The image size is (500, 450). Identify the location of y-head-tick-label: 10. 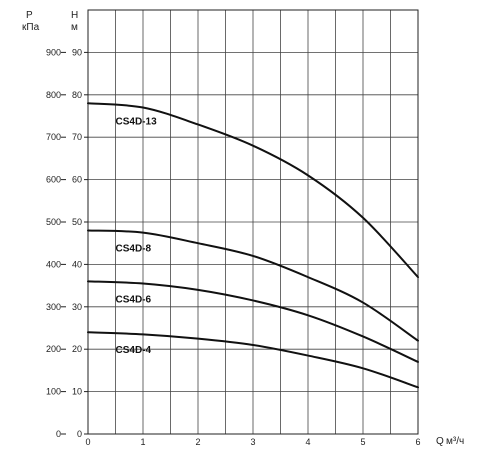
(77, 392).